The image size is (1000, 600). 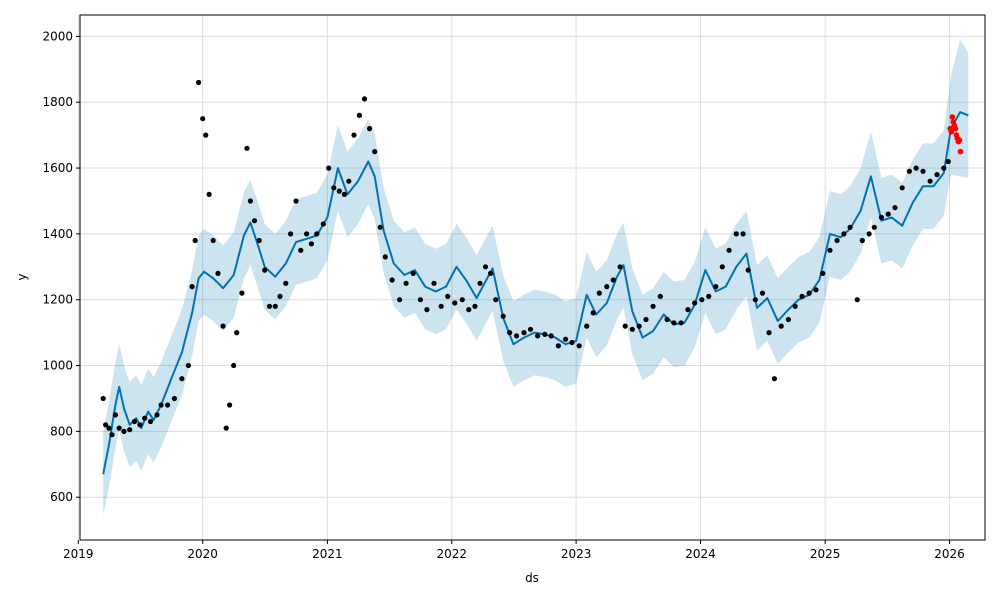 I want to click on y-tick-label: 600, so click(x=61, y=497).